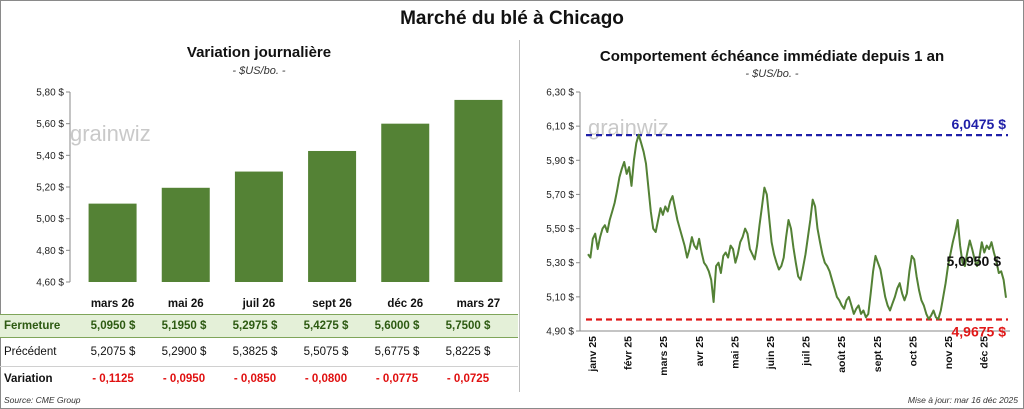 This screenshot has width=1024, height=409. I want to click on left-panel-subtitle: - $US/bo. -, so click(259, 71).